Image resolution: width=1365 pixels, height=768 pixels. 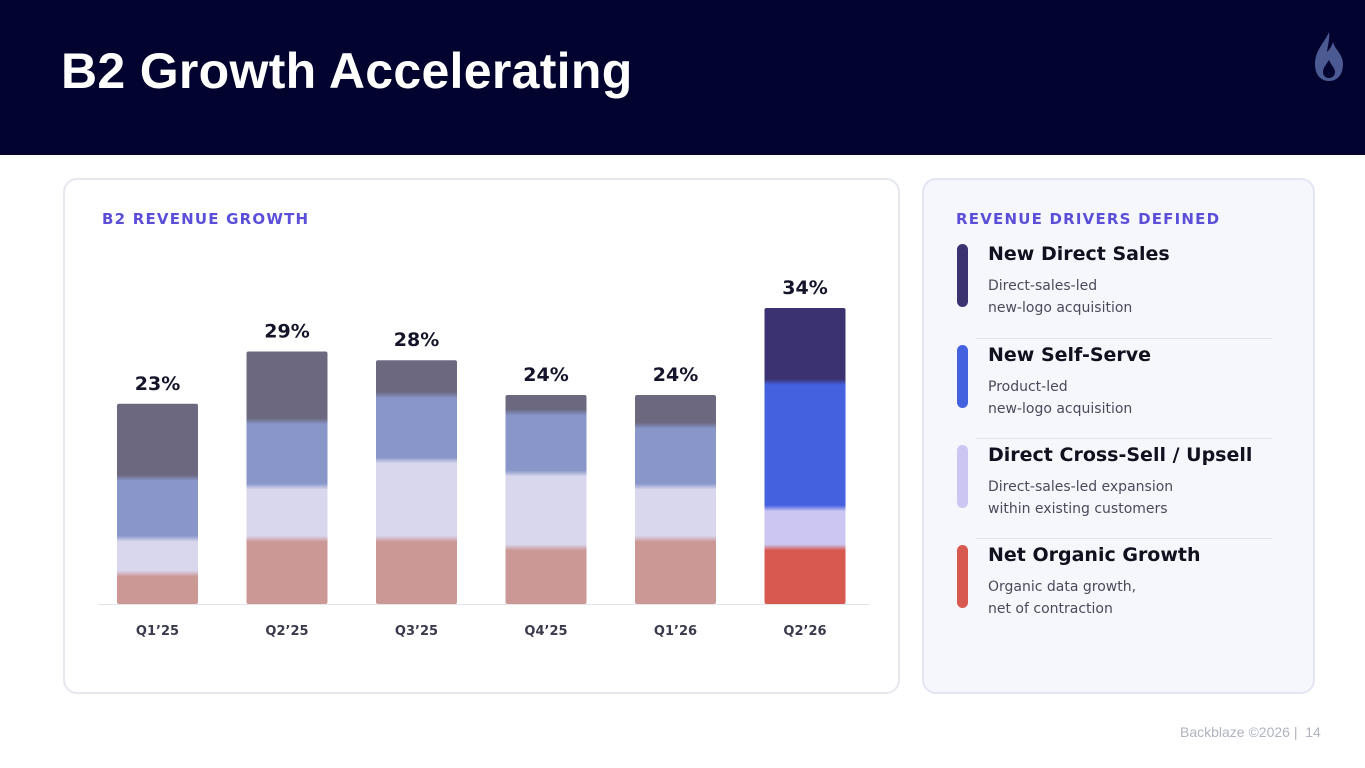 What do you see at coordinates (1094, 555) in the screenshot?
I see `legend-item-name: Net Organic Growth` at bounding box center [1094, 555].